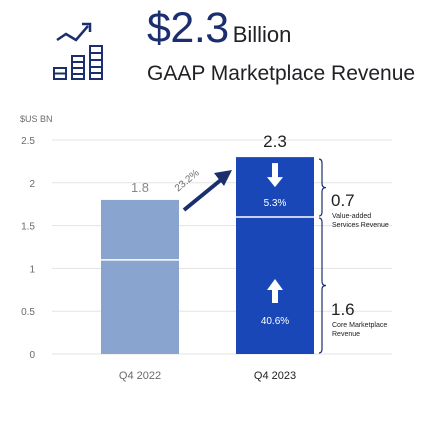 Image resolution: width=441 pixels, height=427 pixels. Describe the element at coordinates (28, 227) in the screenshot. I see `y-tick-label: 1.5` at that location.